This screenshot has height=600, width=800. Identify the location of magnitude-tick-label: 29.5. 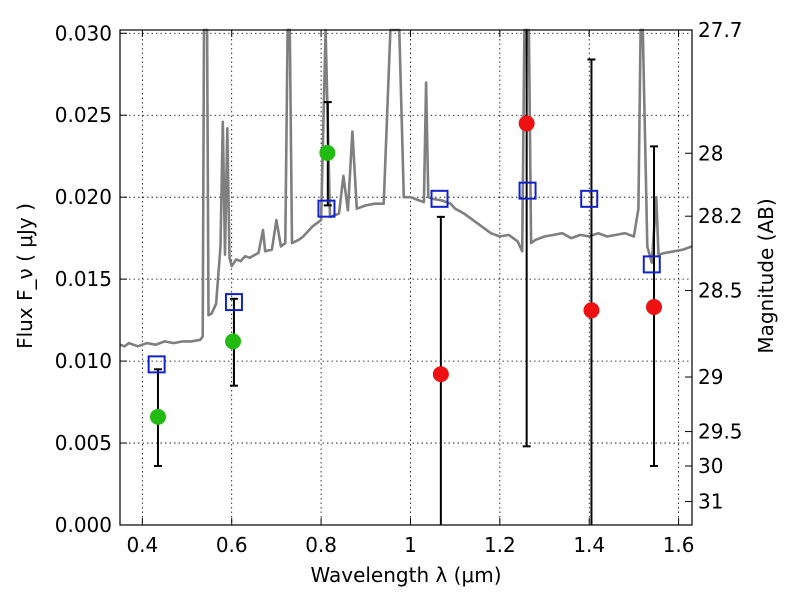
(720, 432).